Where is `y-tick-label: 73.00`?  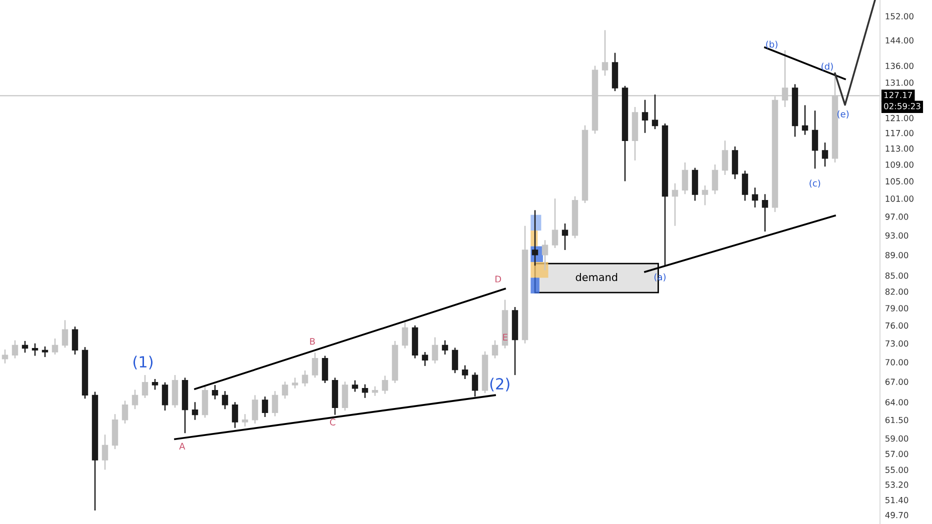
y-tick-label: 73.00 is located at coordinates (897, 343).